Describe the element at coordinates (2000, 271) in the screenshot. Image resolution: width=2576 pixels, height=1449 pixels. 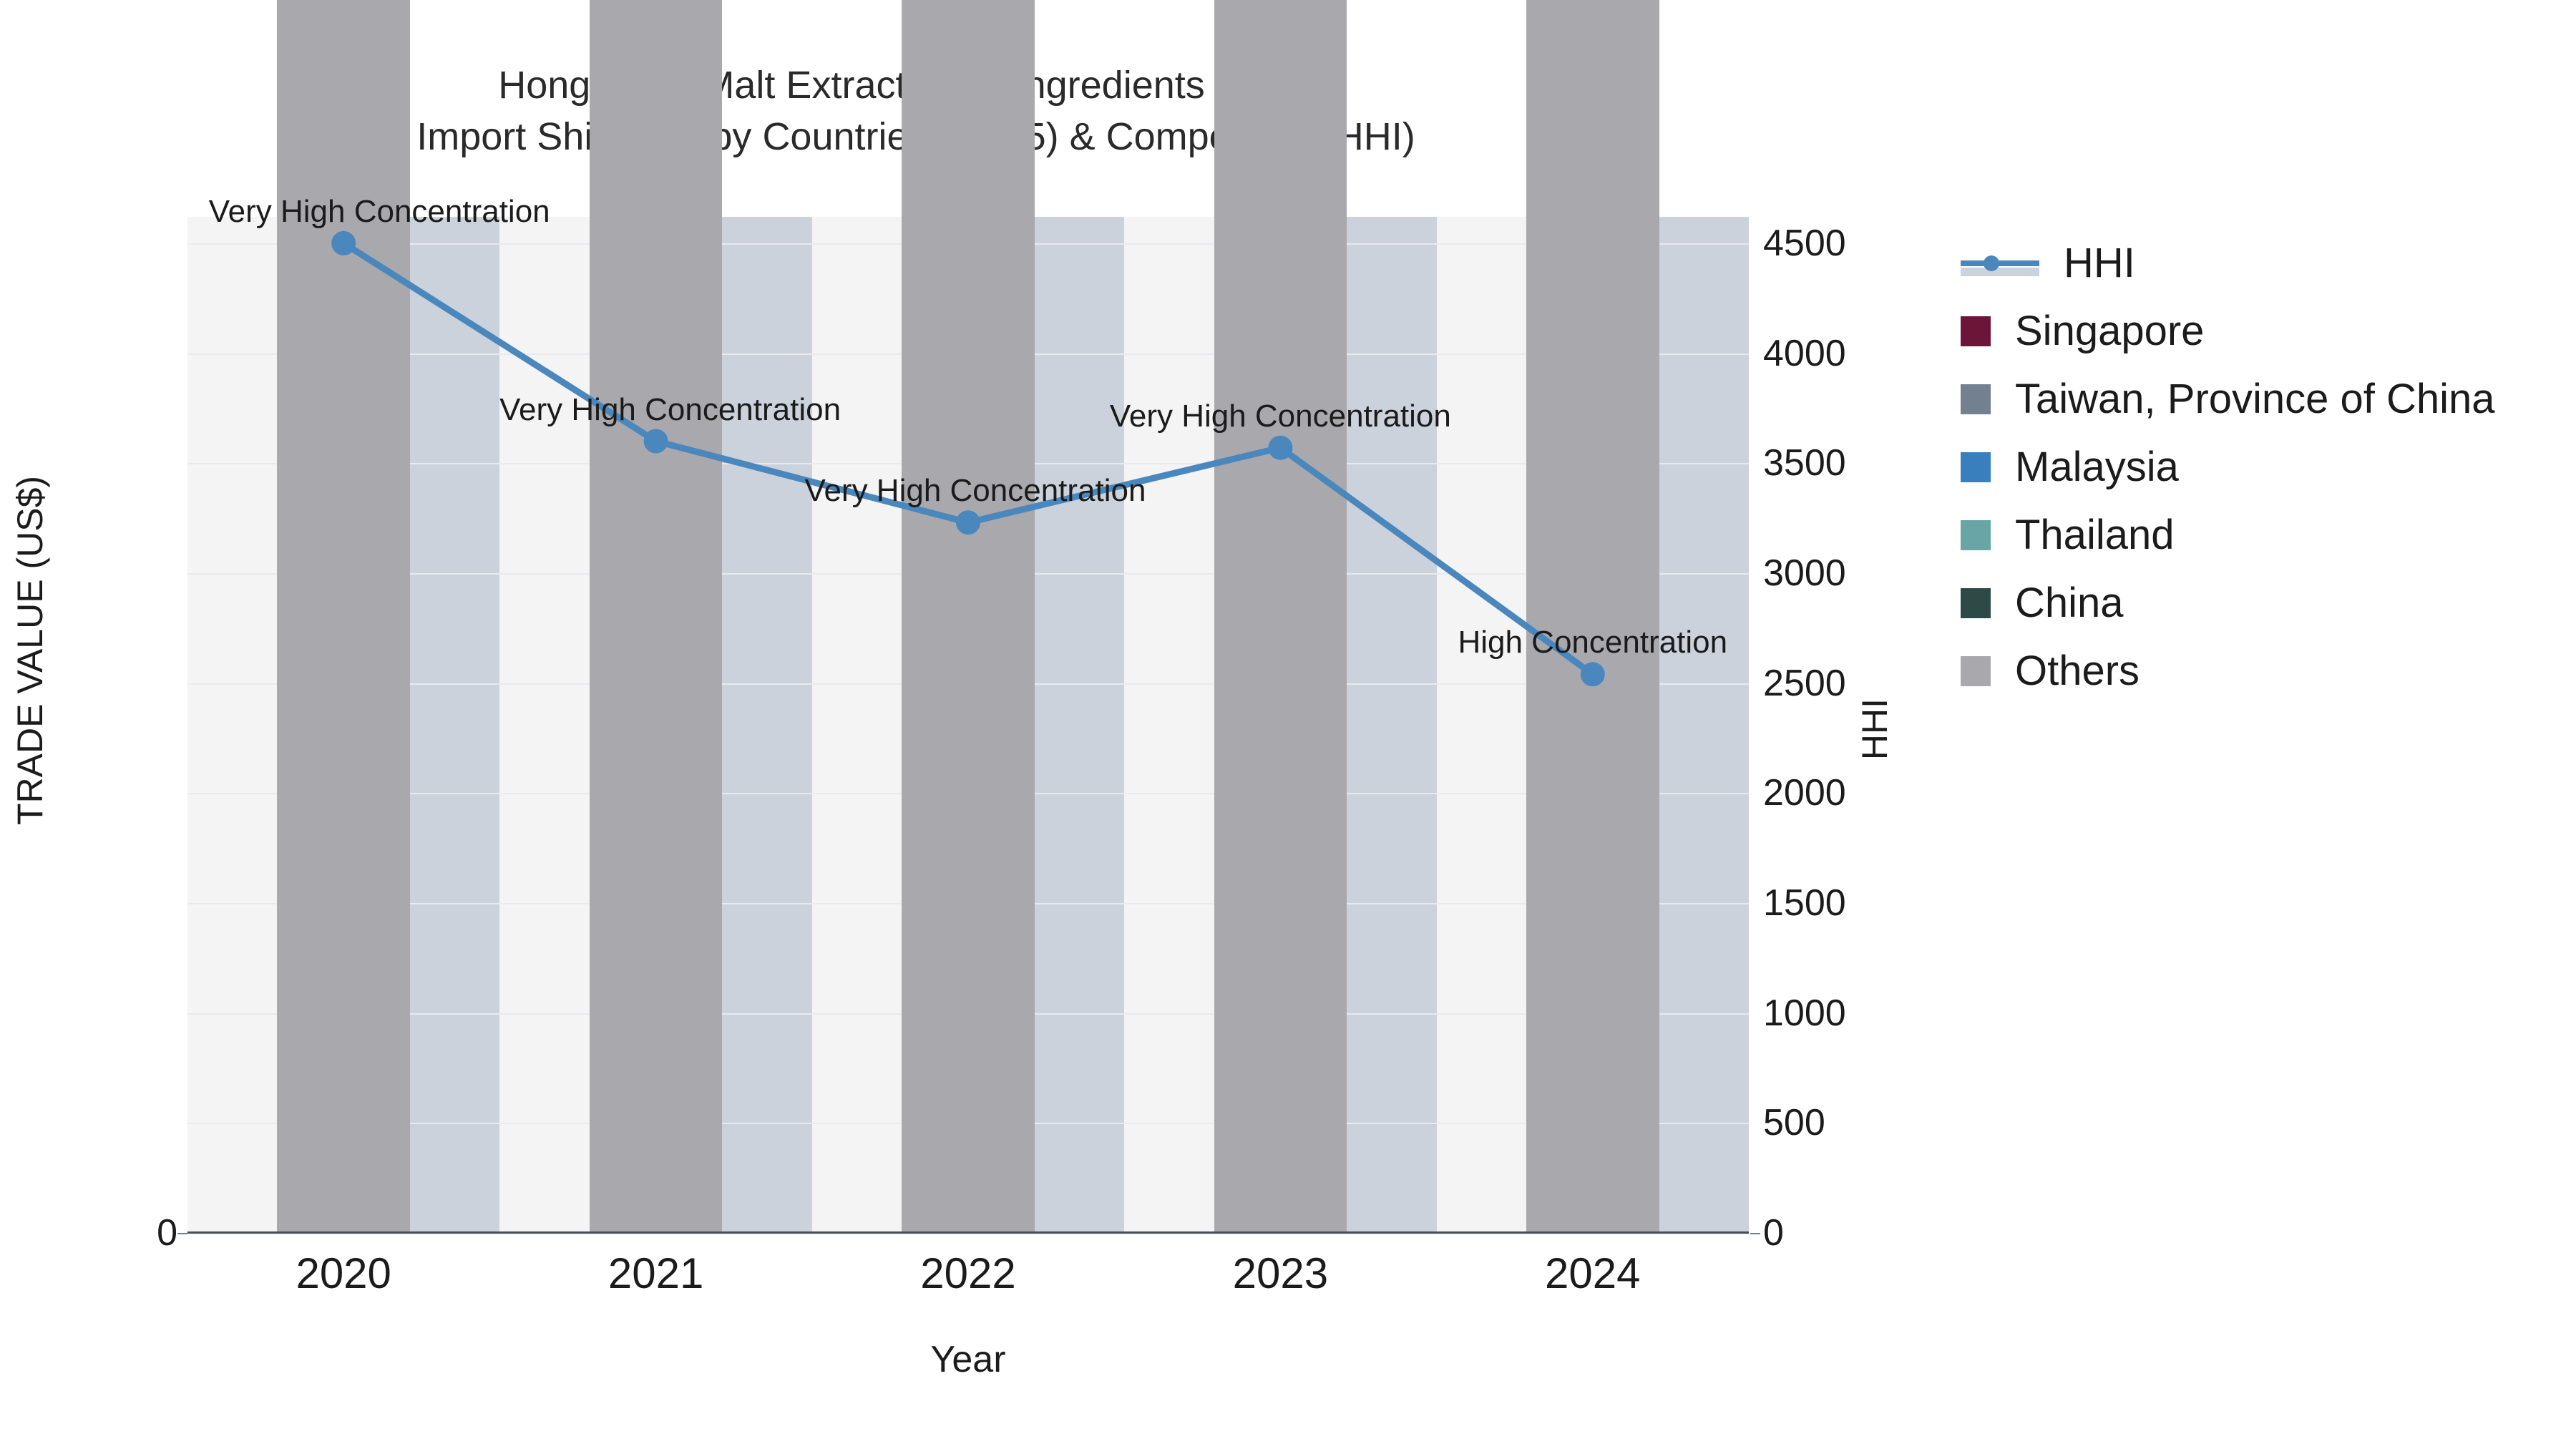
I see `legend-area-icon` at that location.